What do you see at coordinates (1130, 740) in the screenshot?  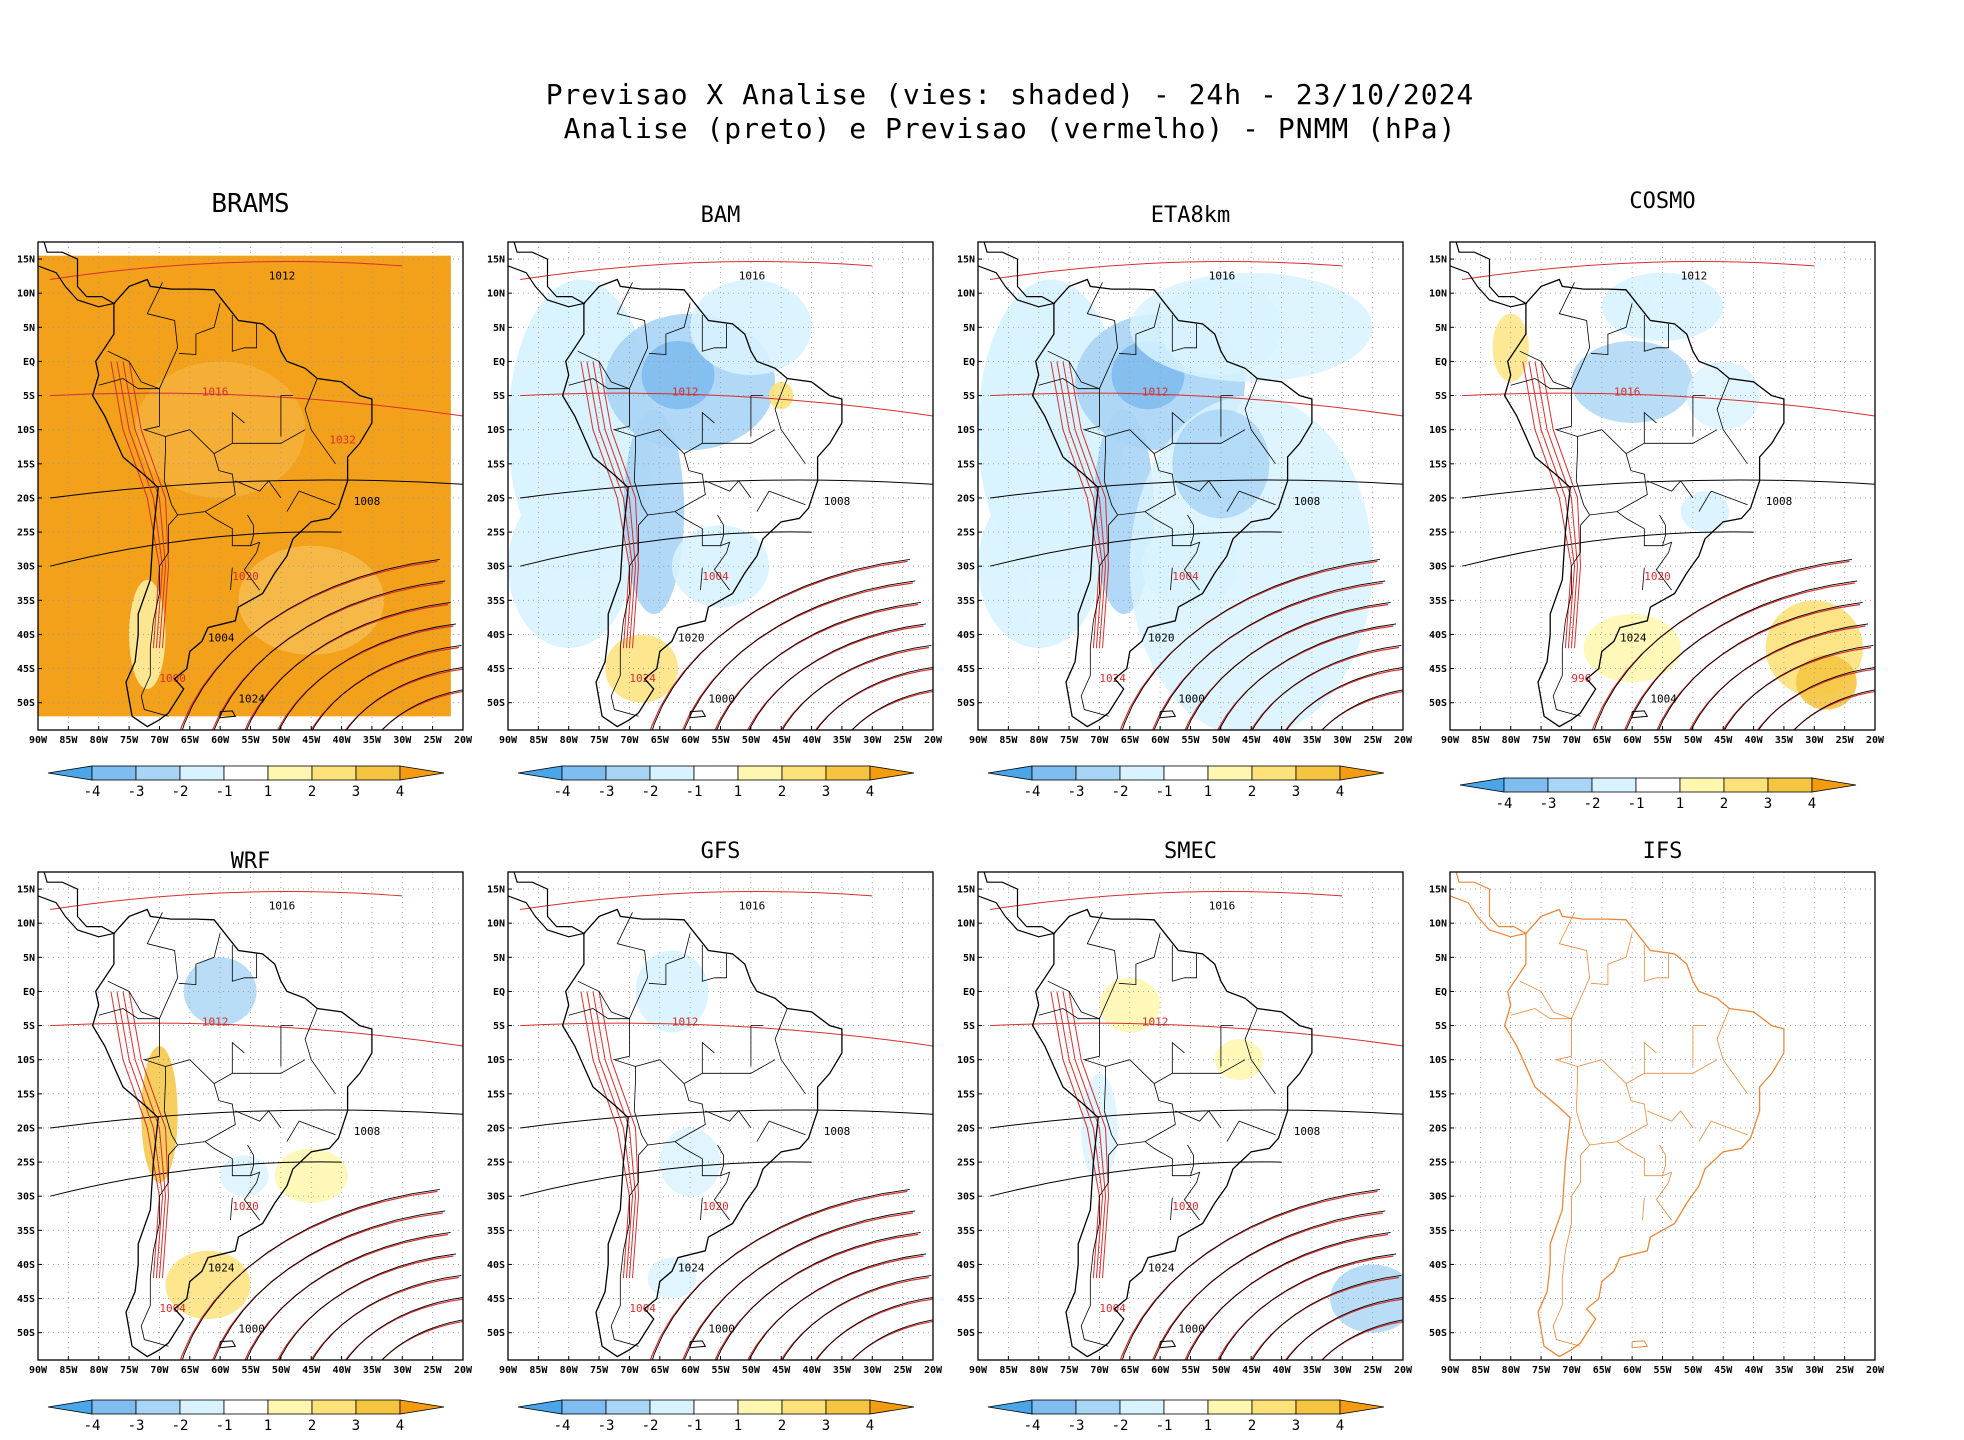 I see `lon-tick-label: 65W` at bounding box center [1130, 740].